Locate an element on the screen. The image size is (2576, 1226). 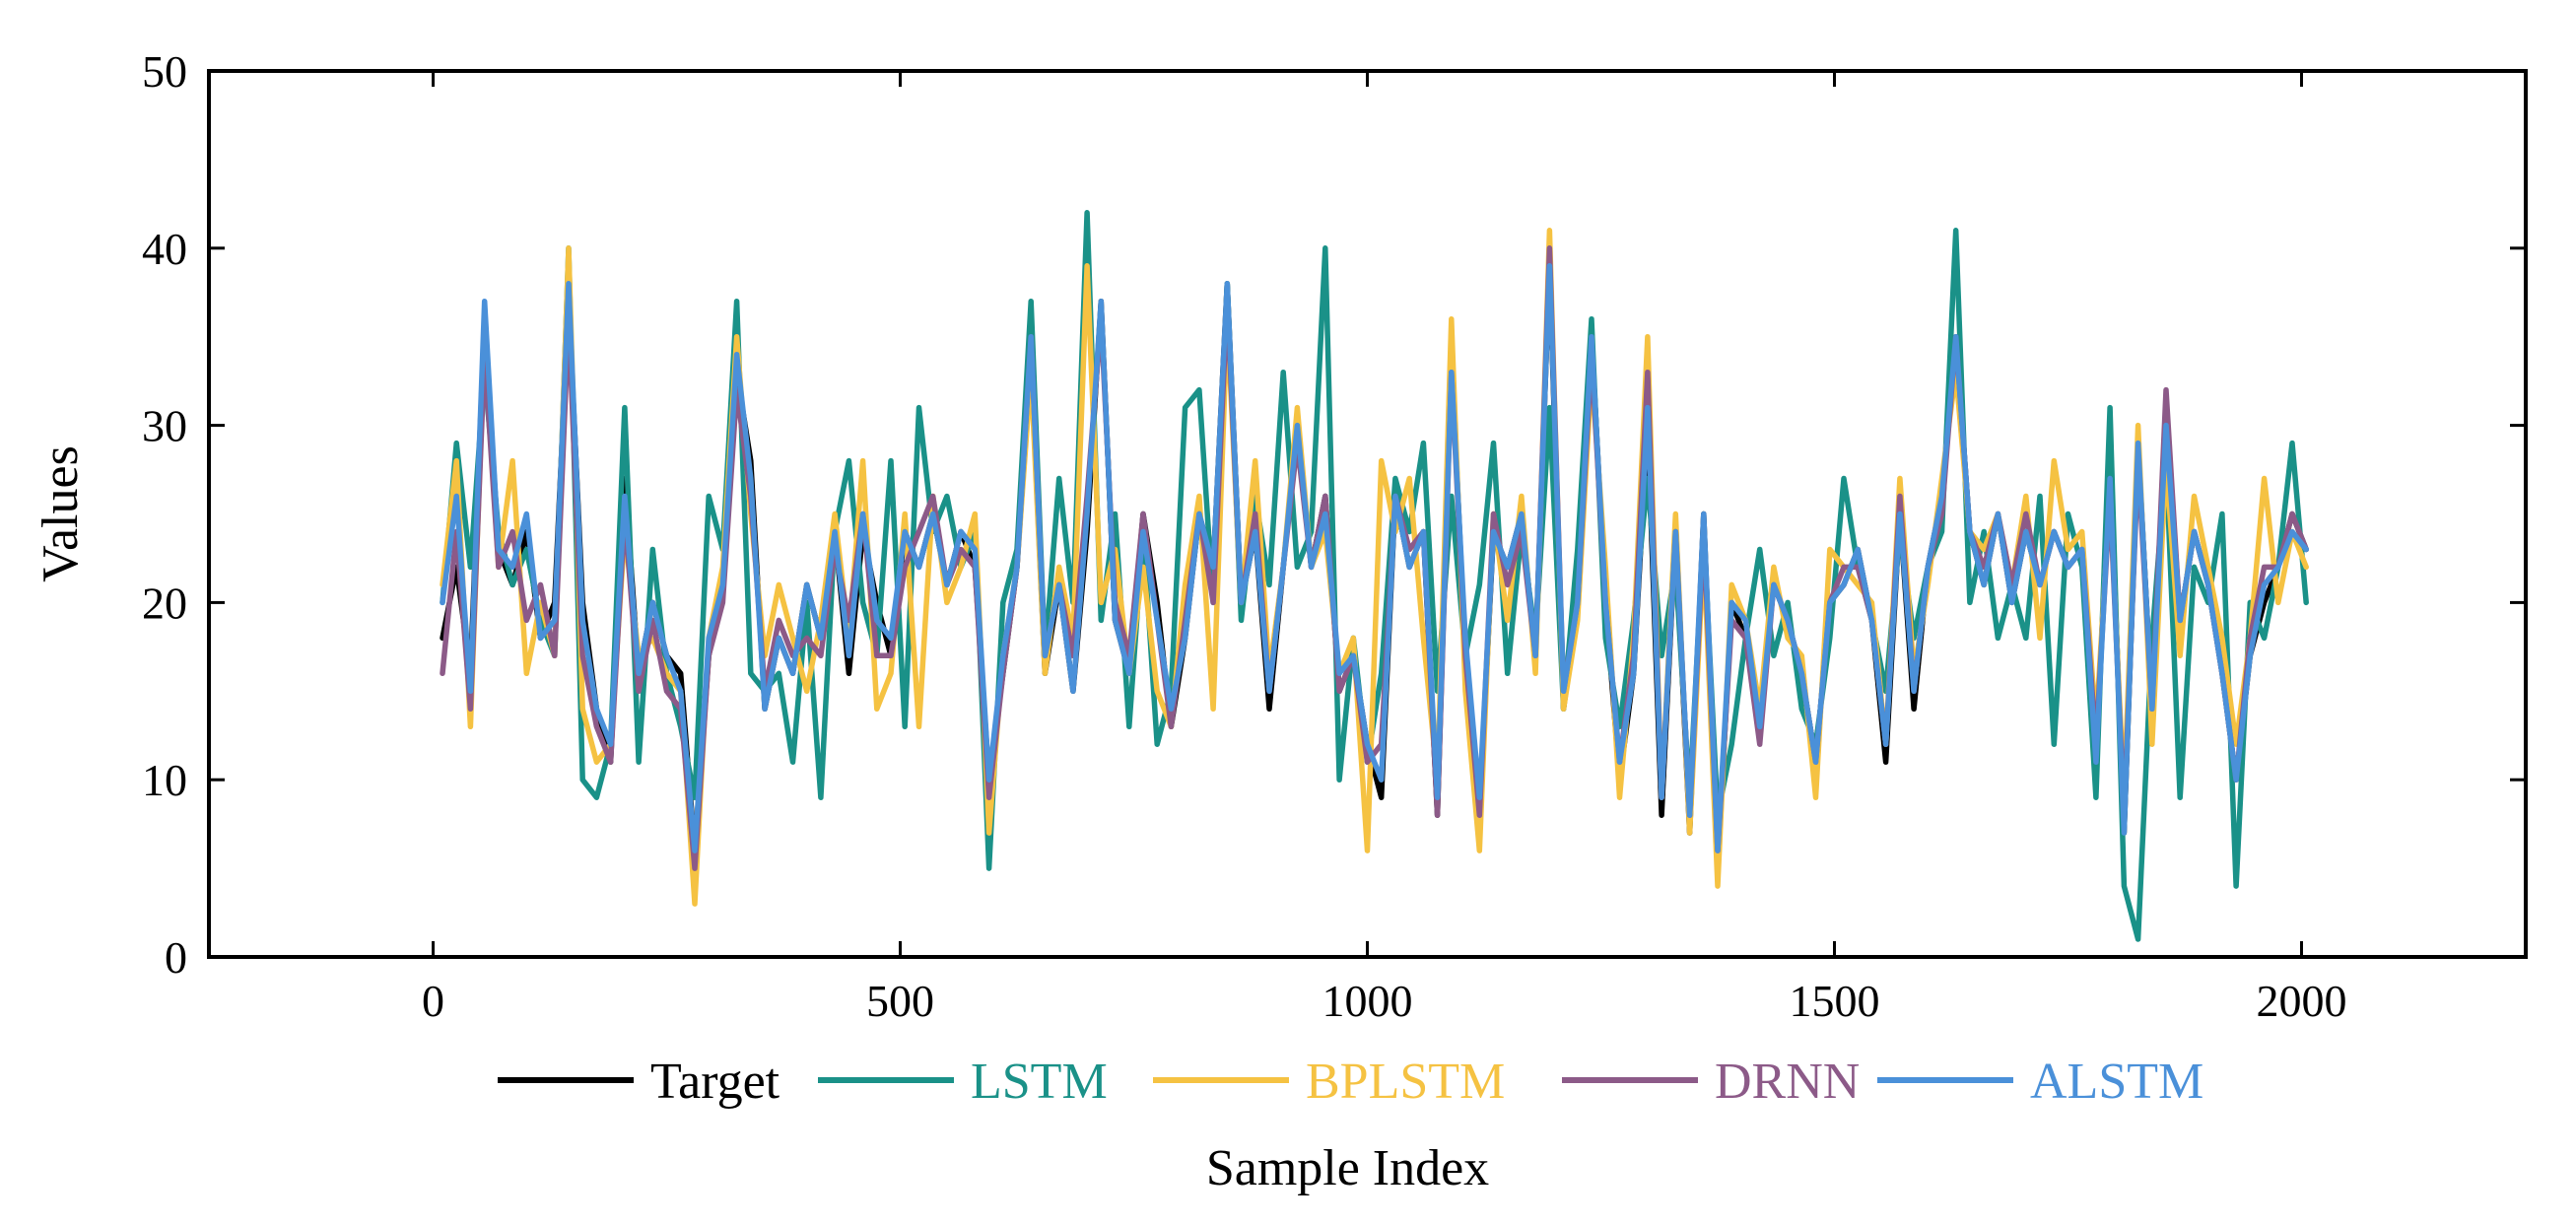
y-tick-label: 0 is located at coordinates (176, 957).